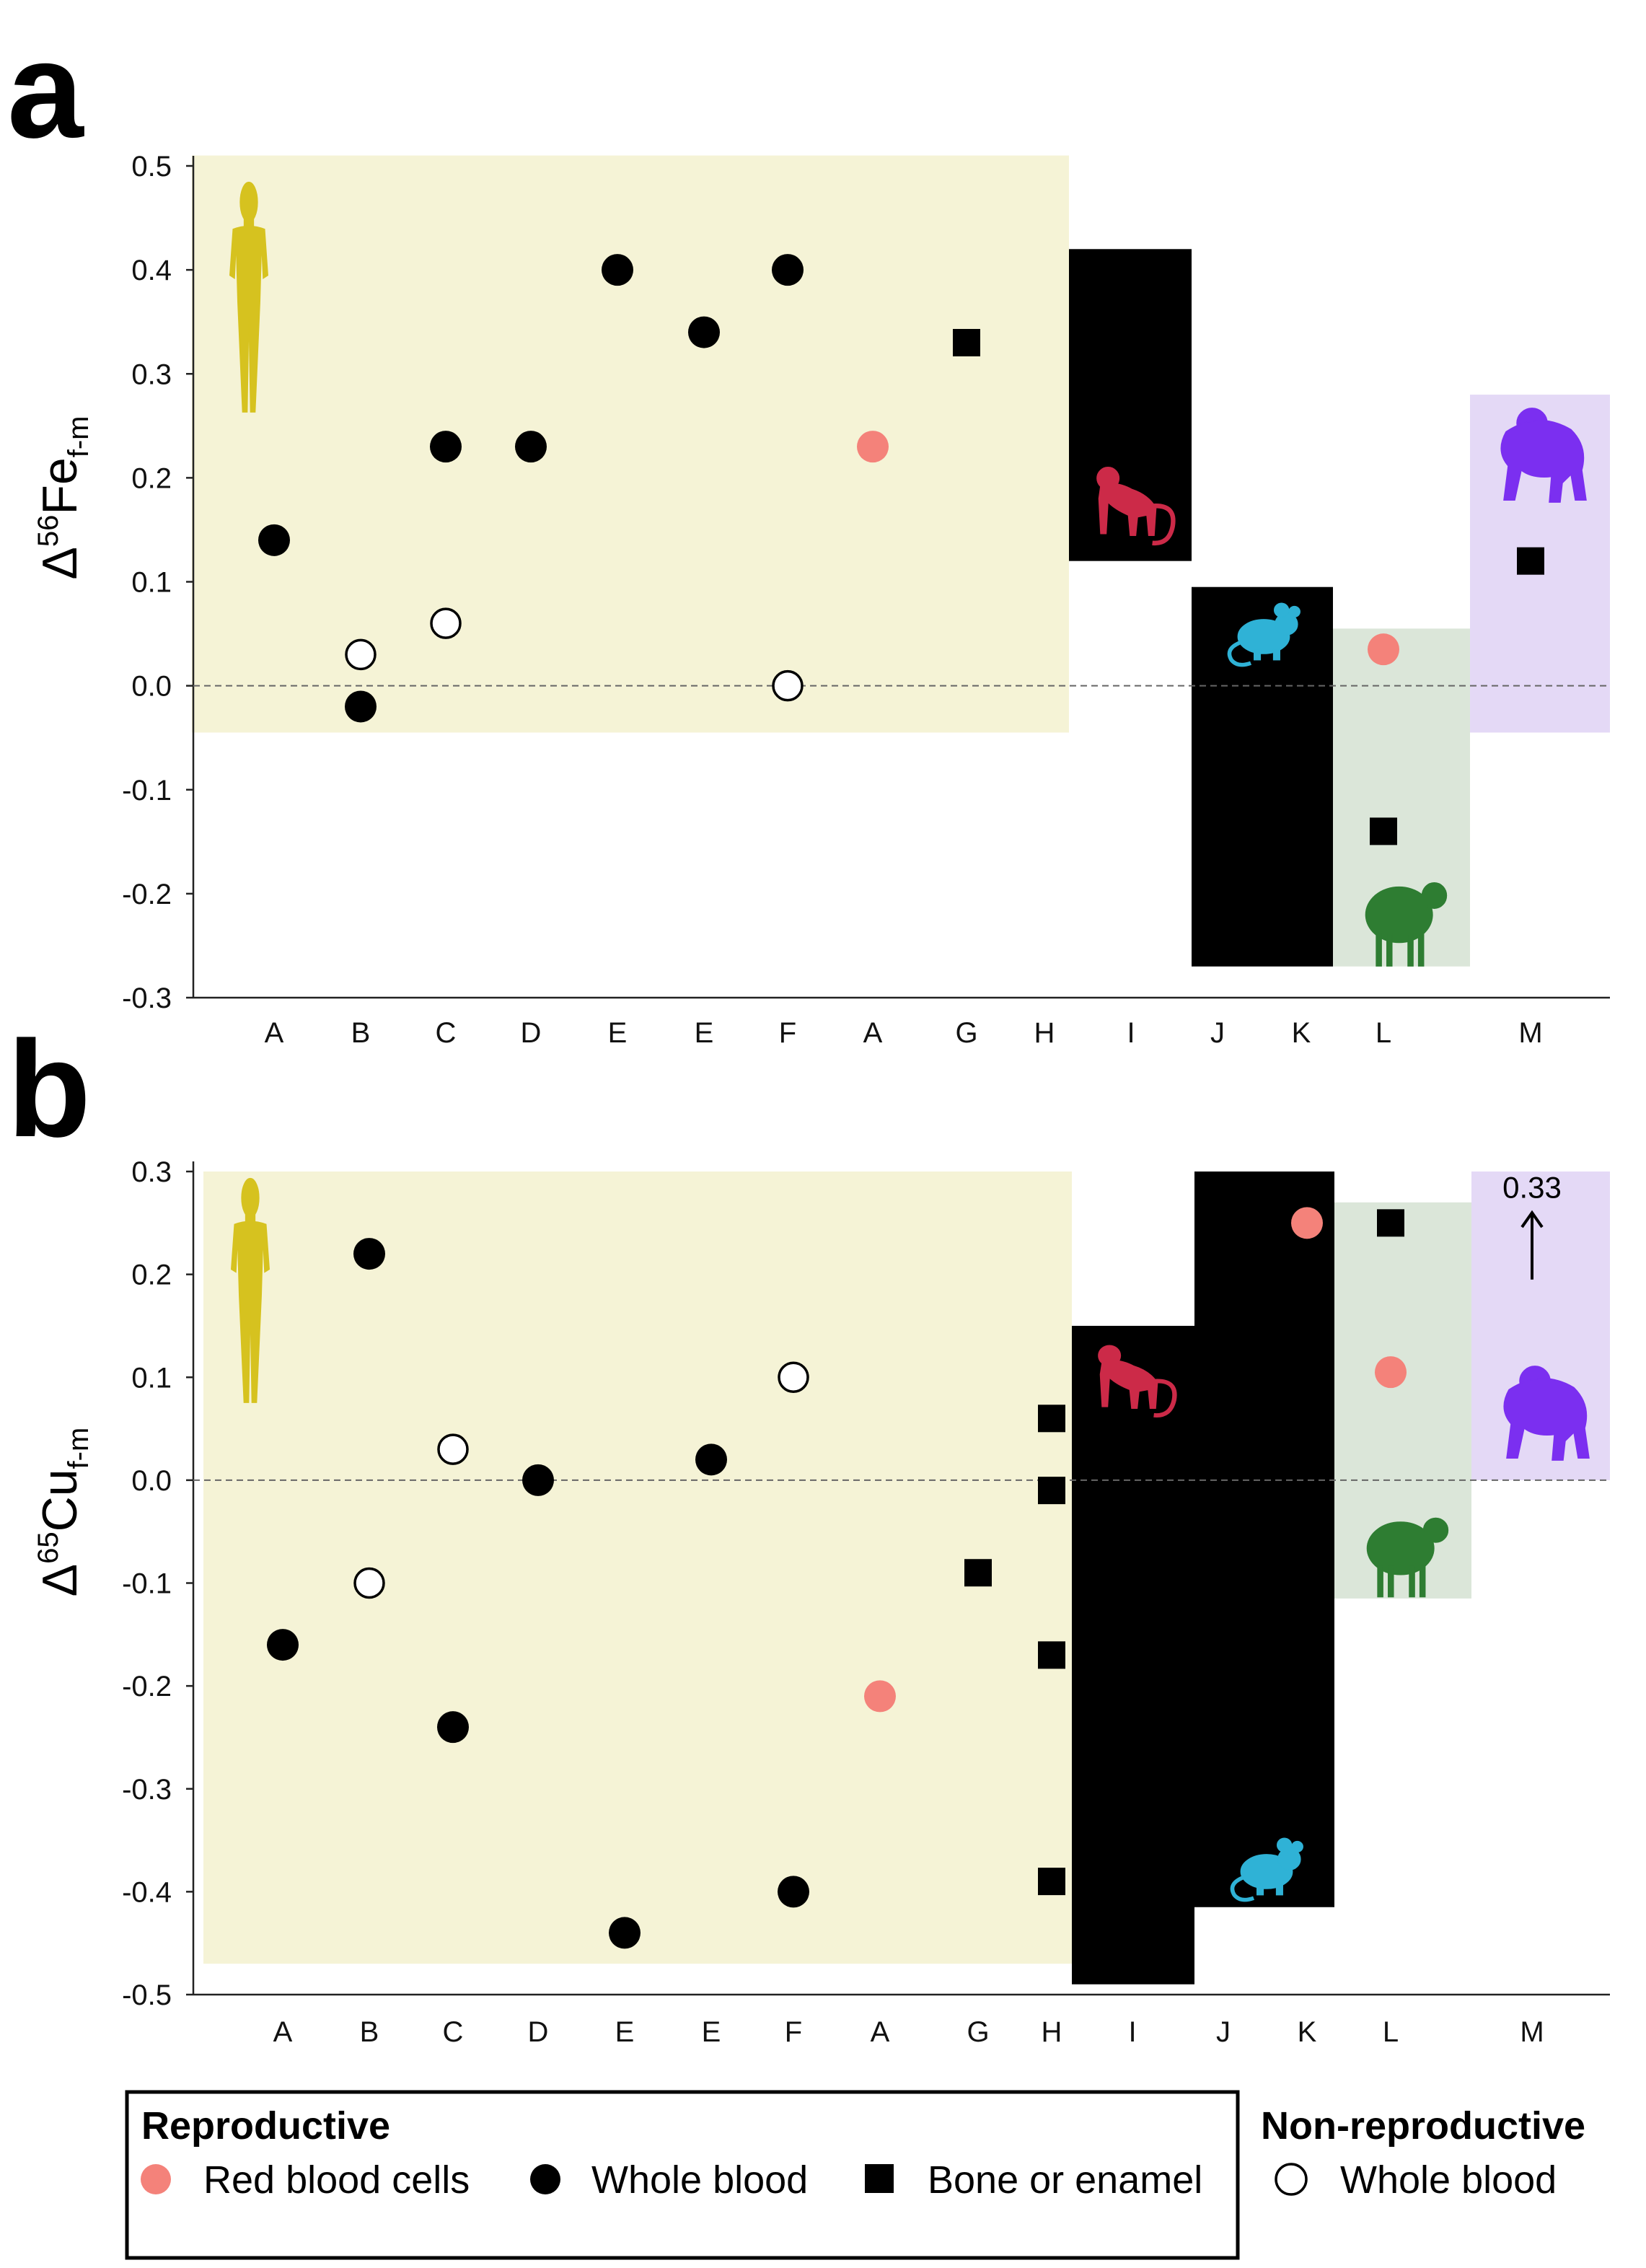  What do you see at coordinates (699, 2180) in the screenshot?
I see `legend-whole-blood-label: Whole blood` at bounding box center [699, 2180].